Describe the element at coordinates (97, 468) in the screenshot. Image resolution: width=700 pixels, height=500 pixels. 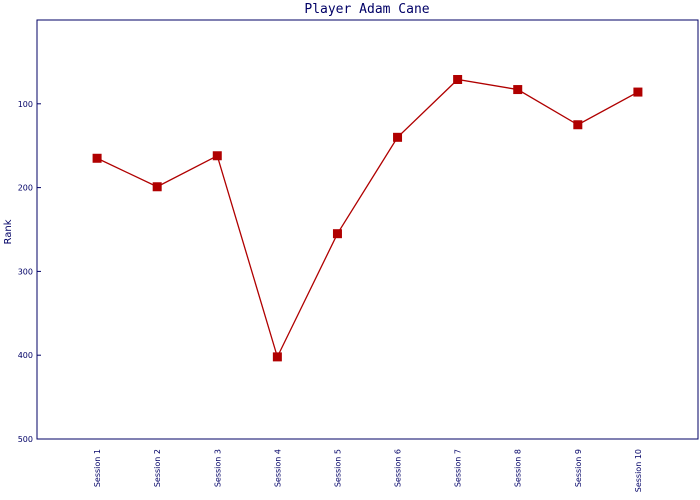
I see `x-tick-label: Session 1` at that location.